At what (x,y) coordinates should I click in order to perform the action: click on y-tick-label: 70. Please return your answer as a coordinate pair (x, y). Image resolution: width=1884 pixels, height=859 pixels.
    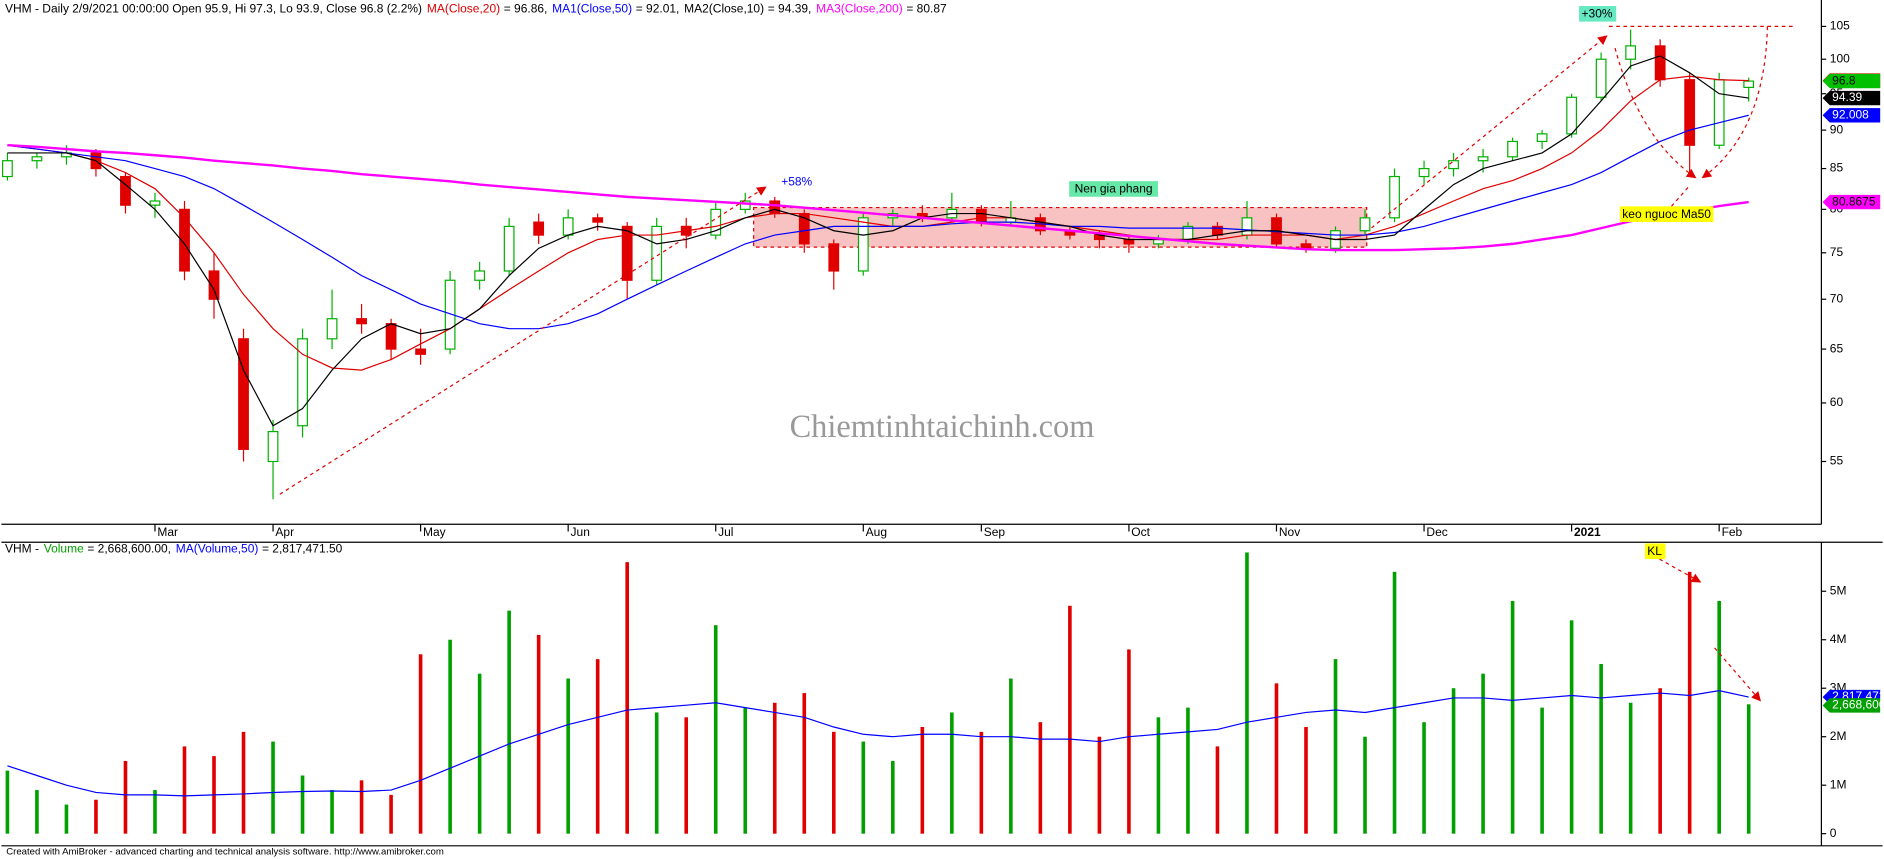
    Looking at the image, I should click on (1837, 298).